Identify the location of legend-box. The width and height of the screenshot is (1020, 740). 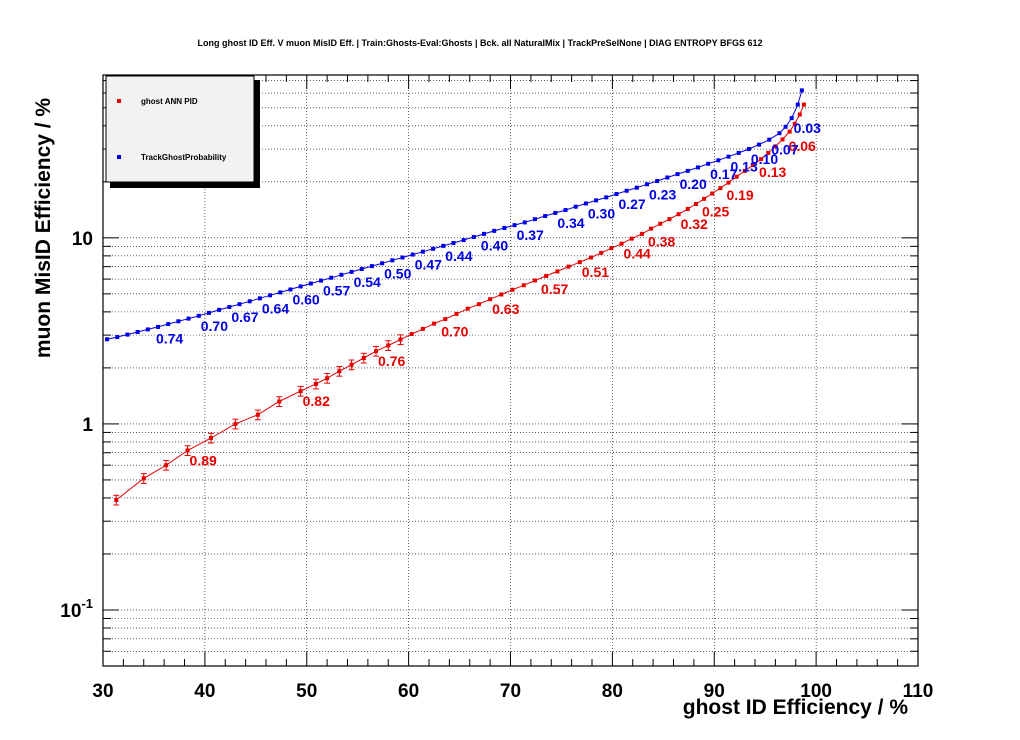
(180, 129).